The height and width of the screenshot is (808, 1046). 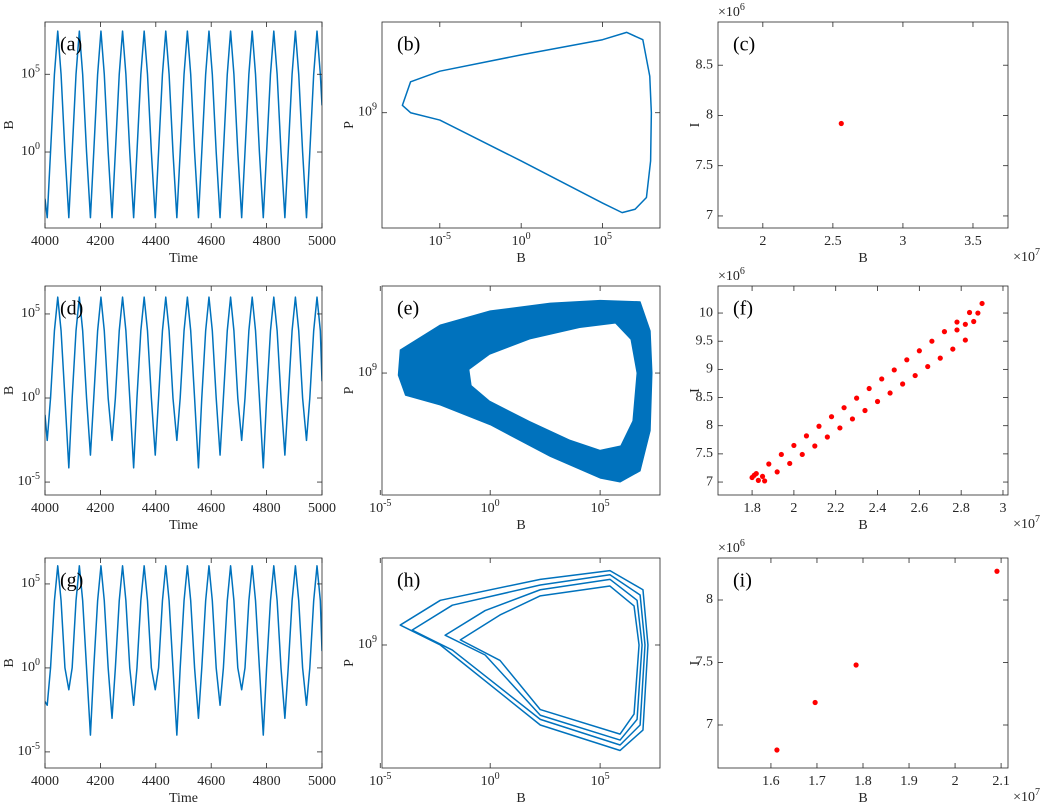 I want to click on y-axis-label: P, so click(x=349, y=390).